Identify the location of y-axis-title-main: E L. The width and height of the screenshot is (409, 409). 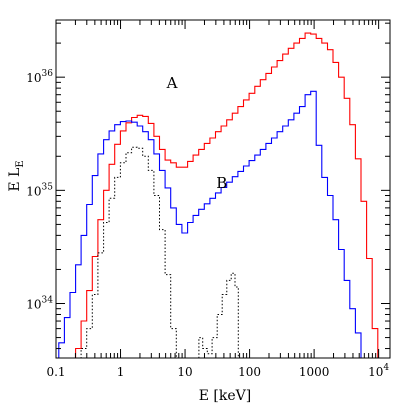
(15, 180).